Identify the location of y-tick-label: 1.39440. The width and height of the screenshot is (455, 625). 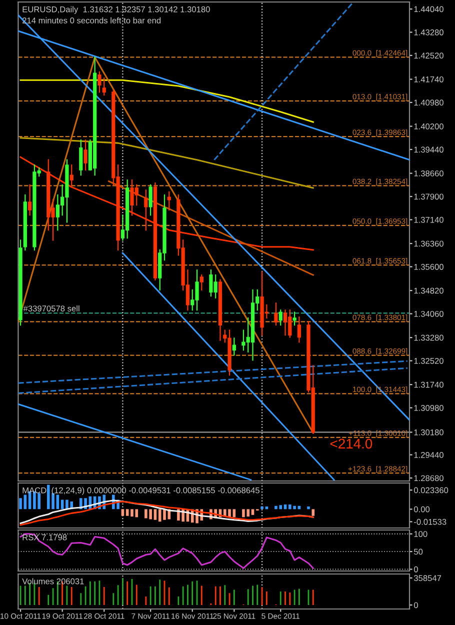
(429, 149).